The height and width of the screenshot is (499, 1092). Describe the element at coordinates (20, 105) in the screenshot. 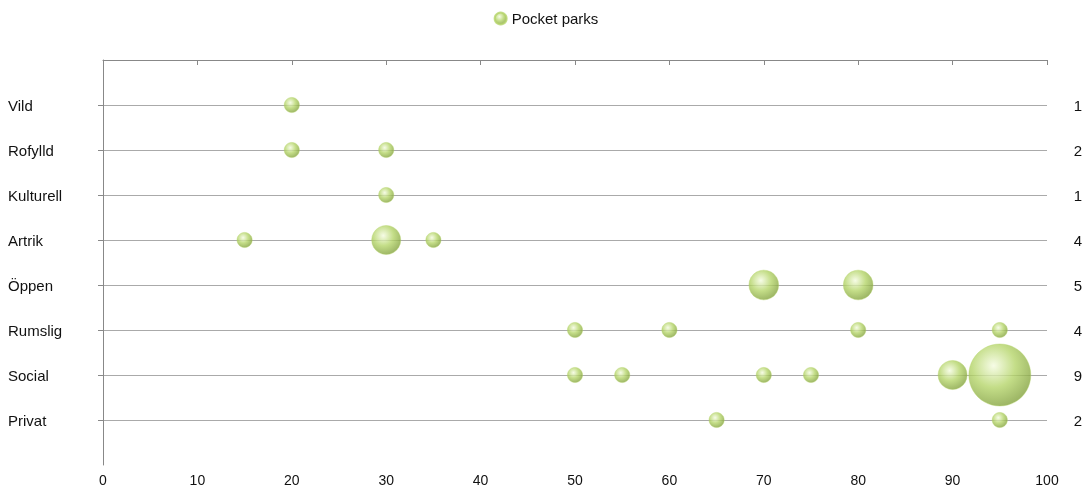

I see `y-tick-label: Vild` at that location.